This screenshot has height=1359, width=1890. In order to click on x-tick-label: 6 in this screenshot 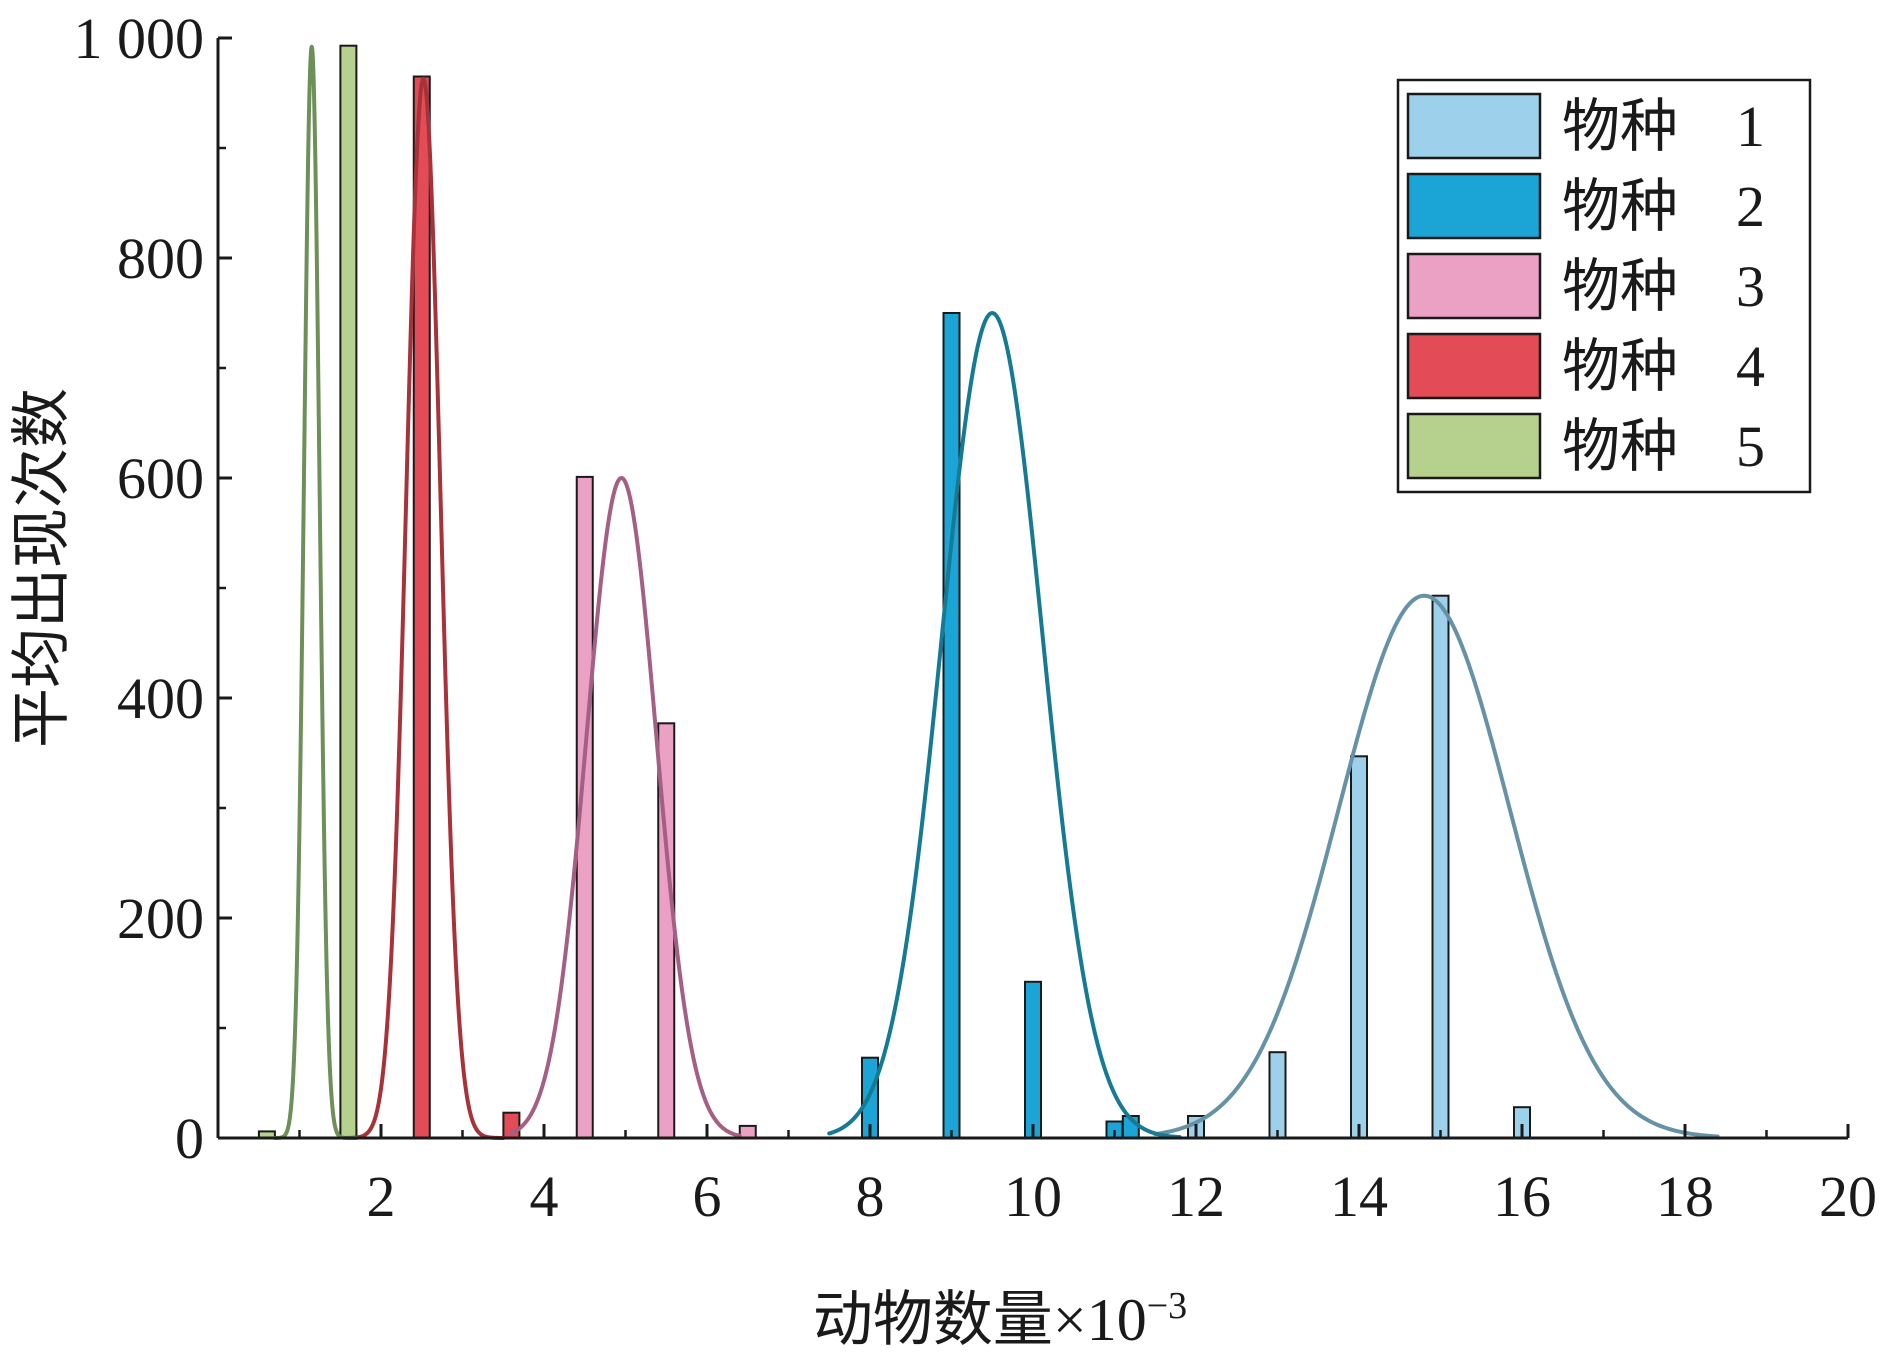, I will do `click(707, 1196)`.